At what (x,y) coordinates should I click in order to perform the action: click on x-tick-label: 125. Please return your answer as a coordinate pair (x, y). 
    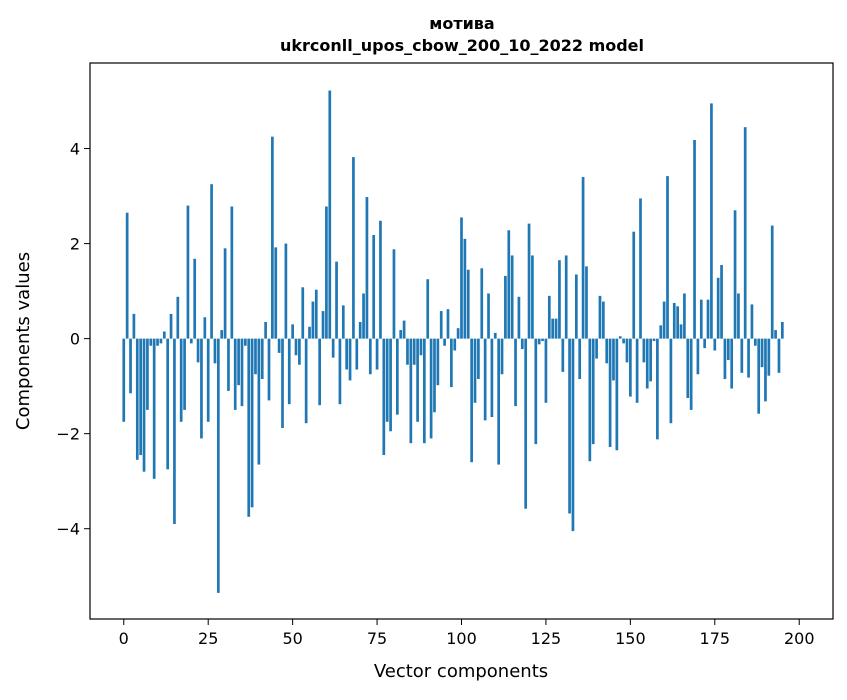
    Looking at the image, I should click on (546, 638).